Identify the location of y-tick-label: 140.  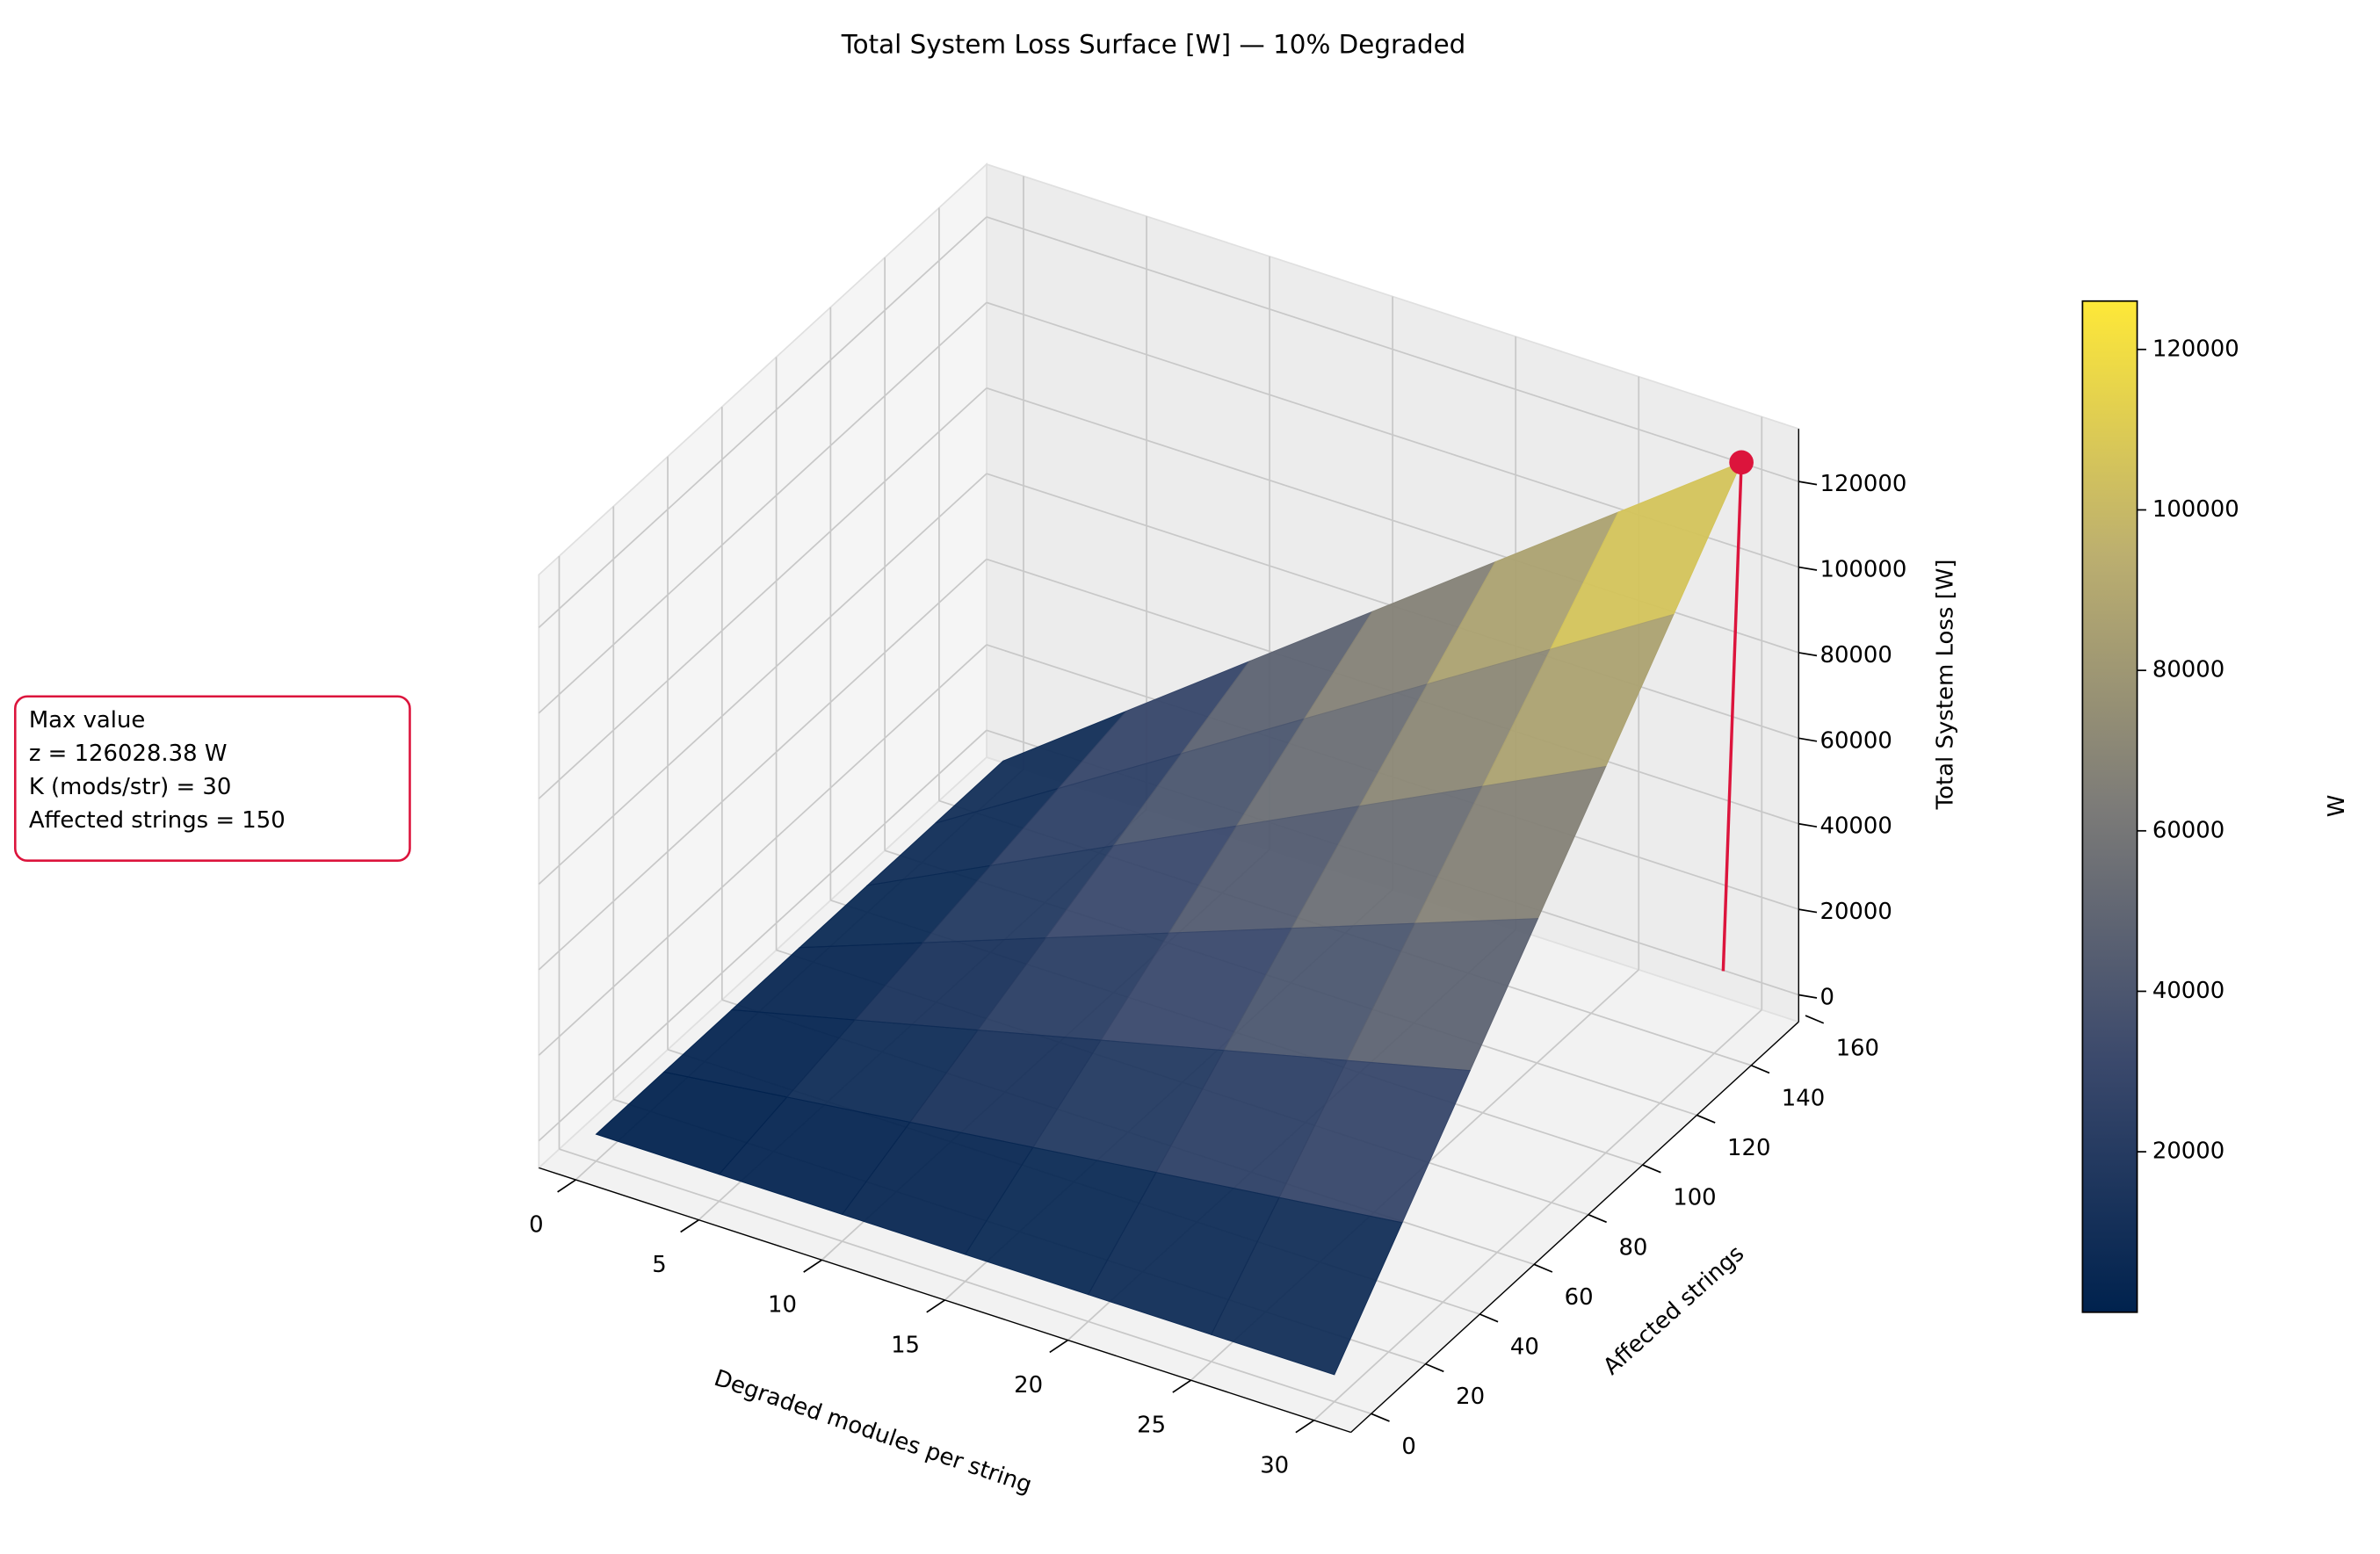
(1803, 1098).